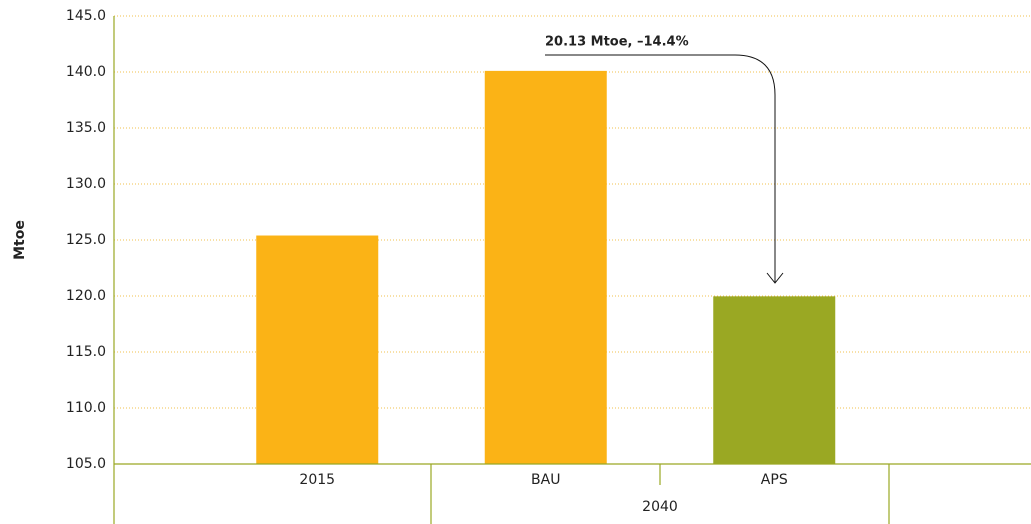 The height and width of the screenshot is (524, 1031). Describe the element at coordinates (664, 169) in the screenshot. I see `annotation-arrow` at that location.